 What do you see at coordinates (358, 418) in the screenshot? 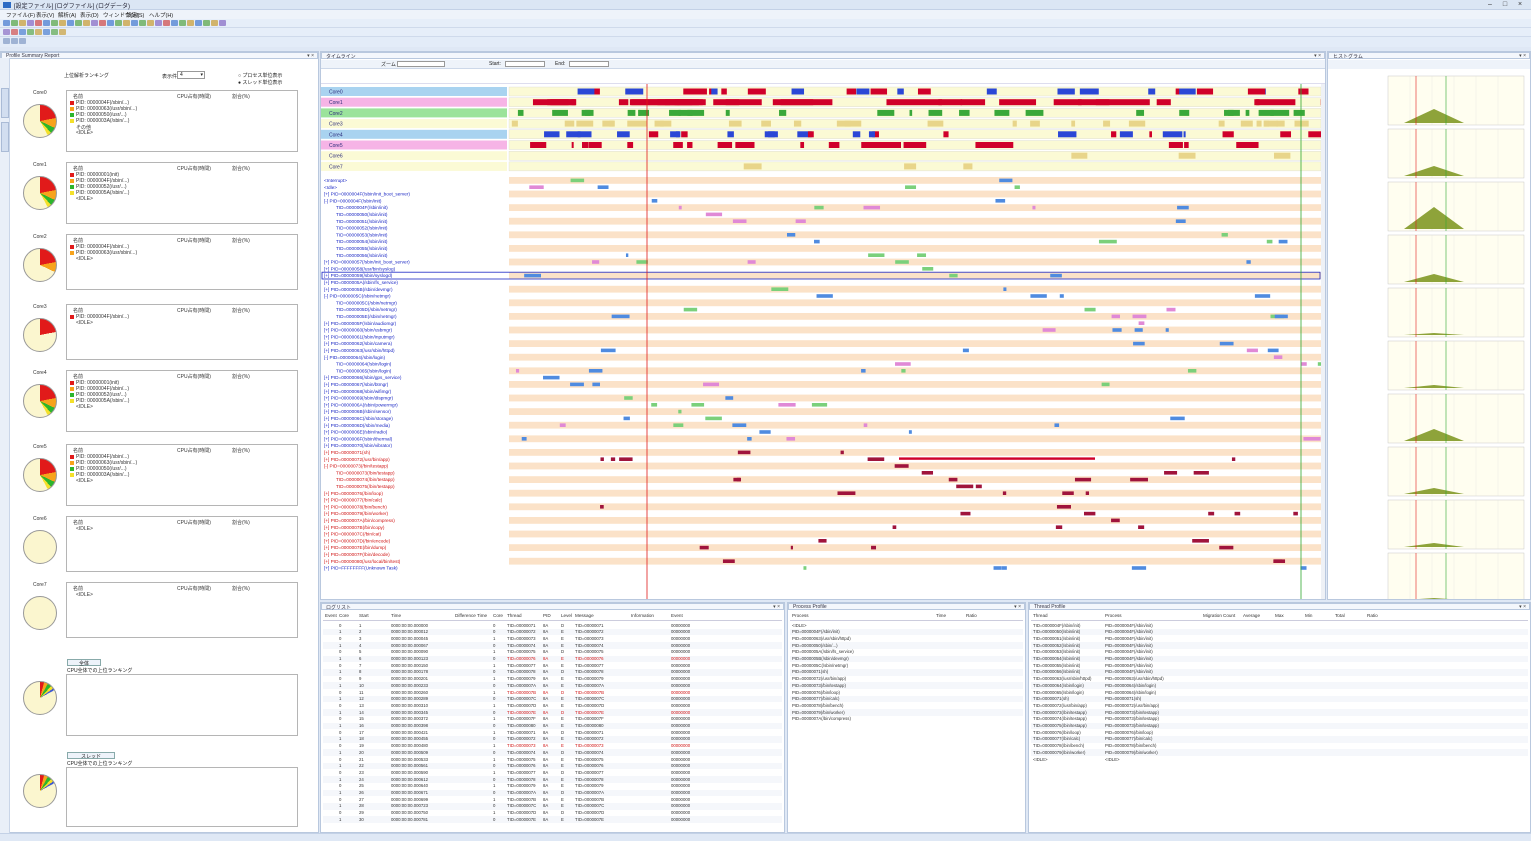
I see `tree-row-label: [+] PID=0000006C(/sbin/storage)` at bounding box center [358, 418].